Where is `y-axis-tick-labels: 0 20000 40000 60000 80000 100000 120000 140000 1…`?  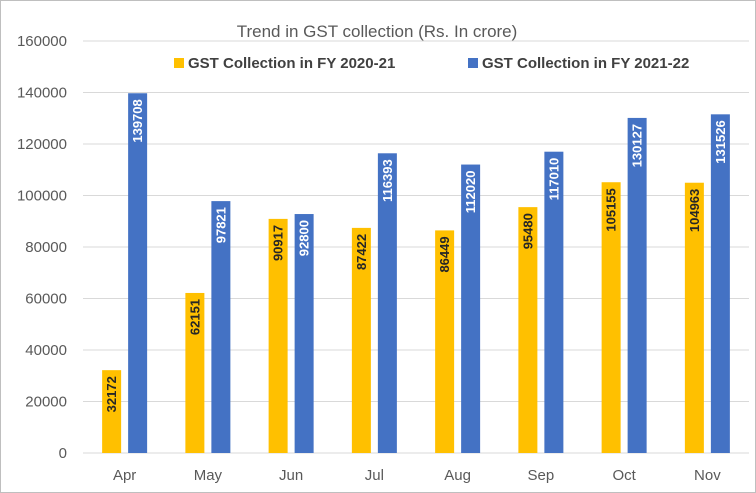 y-axis-tick-labels: 0 20000 40000 60000 80000 100000 120000 140000 1… is located at coordinates (42, 247).